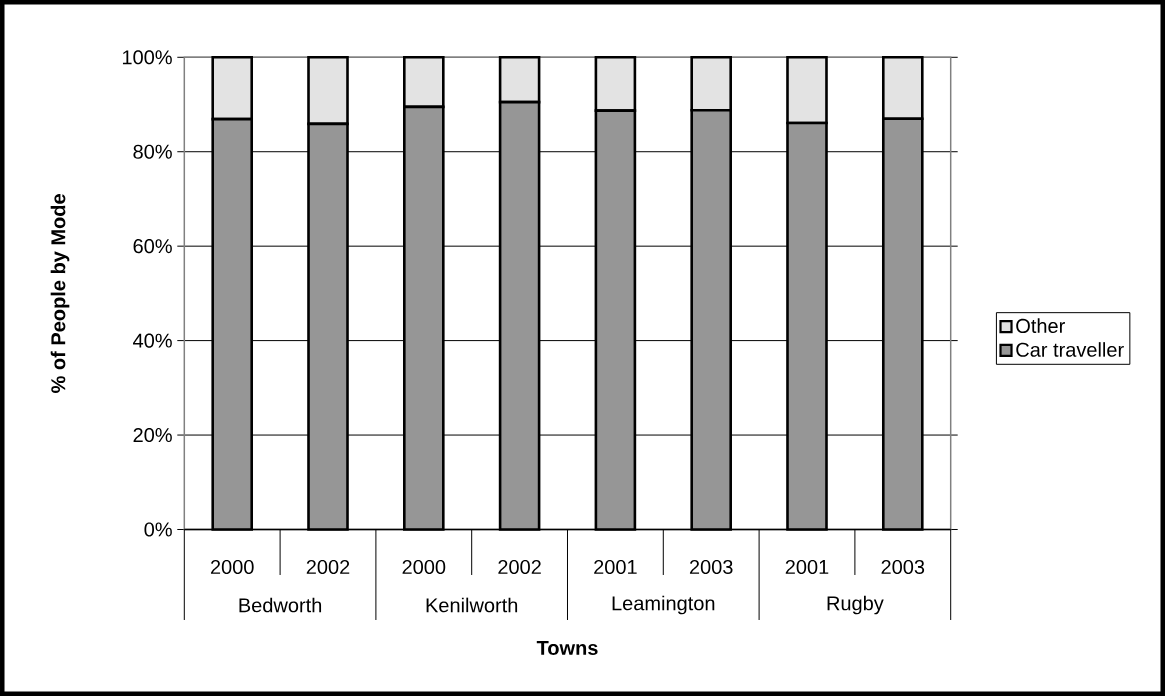  Describe the element at coordinates (60, 293) in the screenshot. I see `y-axis-title: % of People by Mode` at that location.